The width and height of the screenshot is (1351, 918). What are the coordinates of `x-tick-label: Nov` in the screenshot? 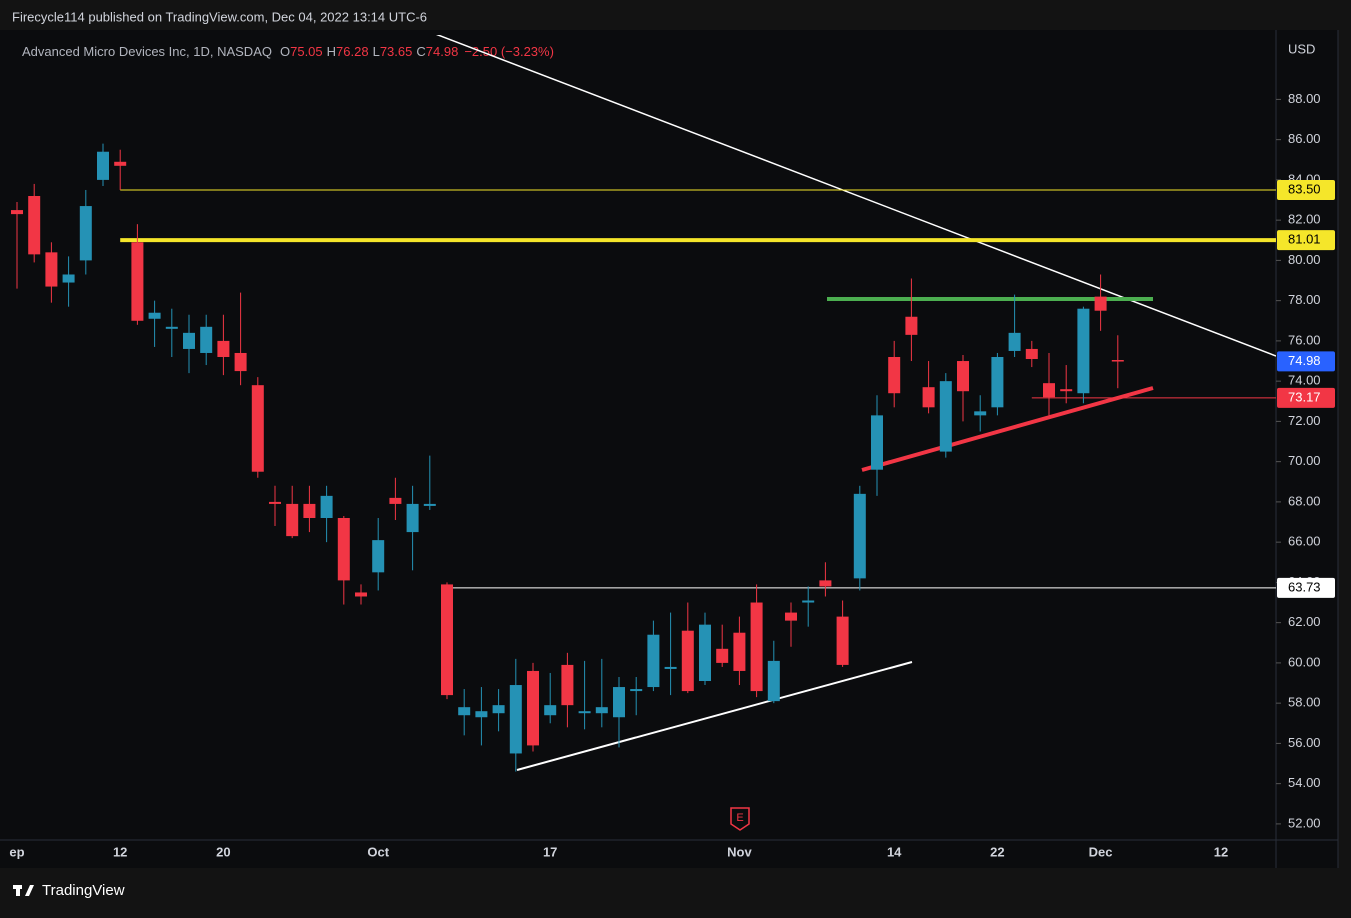 It's located at (739, 851).